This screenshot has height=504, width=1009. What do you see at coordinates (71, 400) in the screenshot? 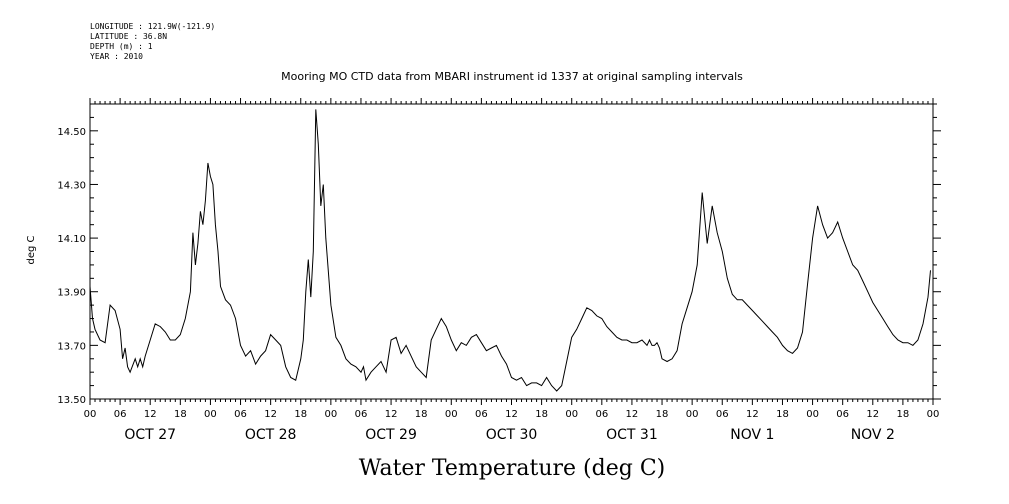
I see `y-tick-label: 13.50` at bounding box center [71, 400].